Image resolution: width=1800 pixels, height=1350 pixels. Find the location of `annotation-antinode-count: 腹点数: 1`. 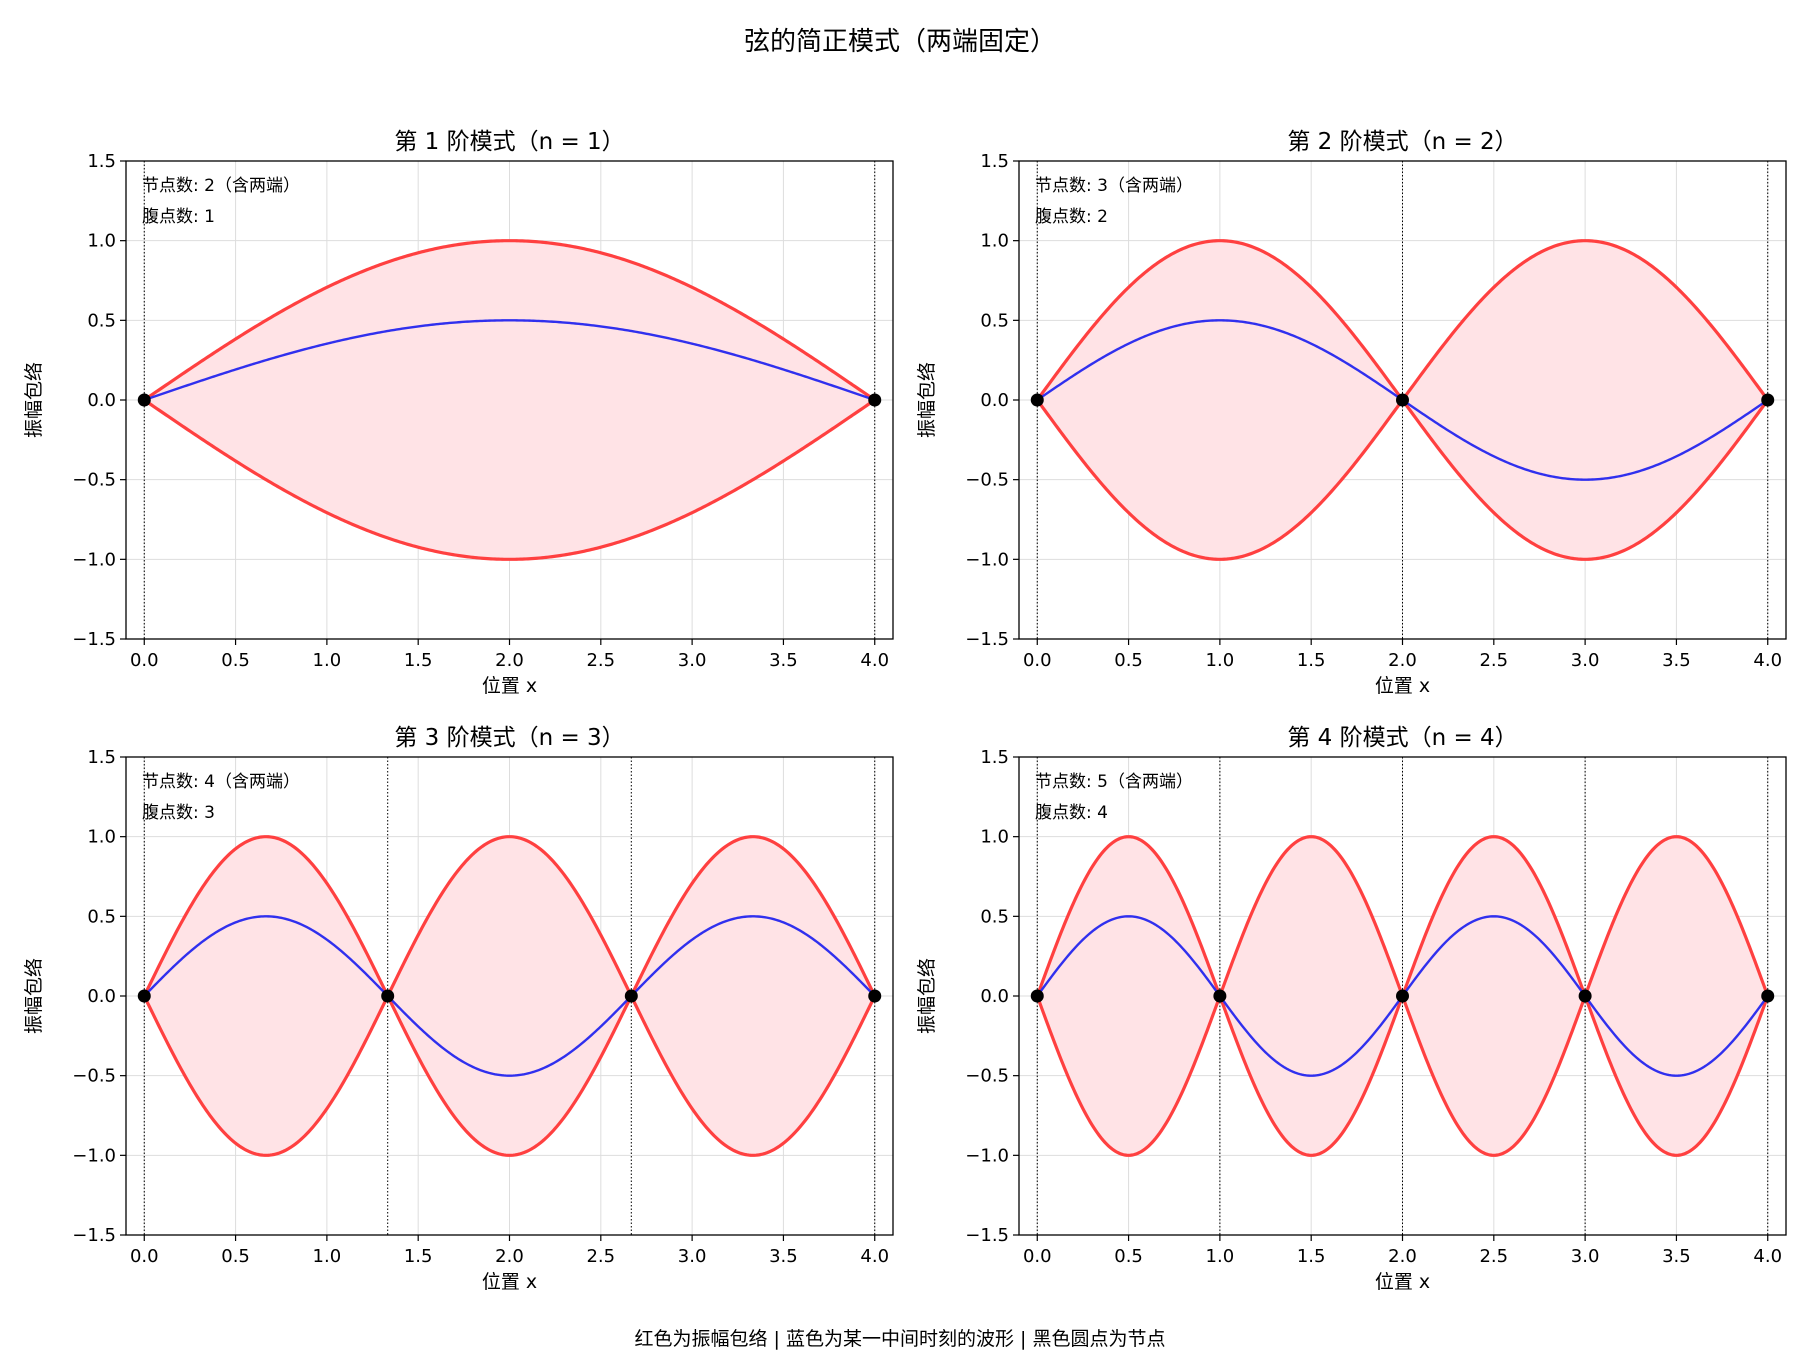

annotation-antinode-count: 腹点数: 1 is located at coordinates (178, 217).